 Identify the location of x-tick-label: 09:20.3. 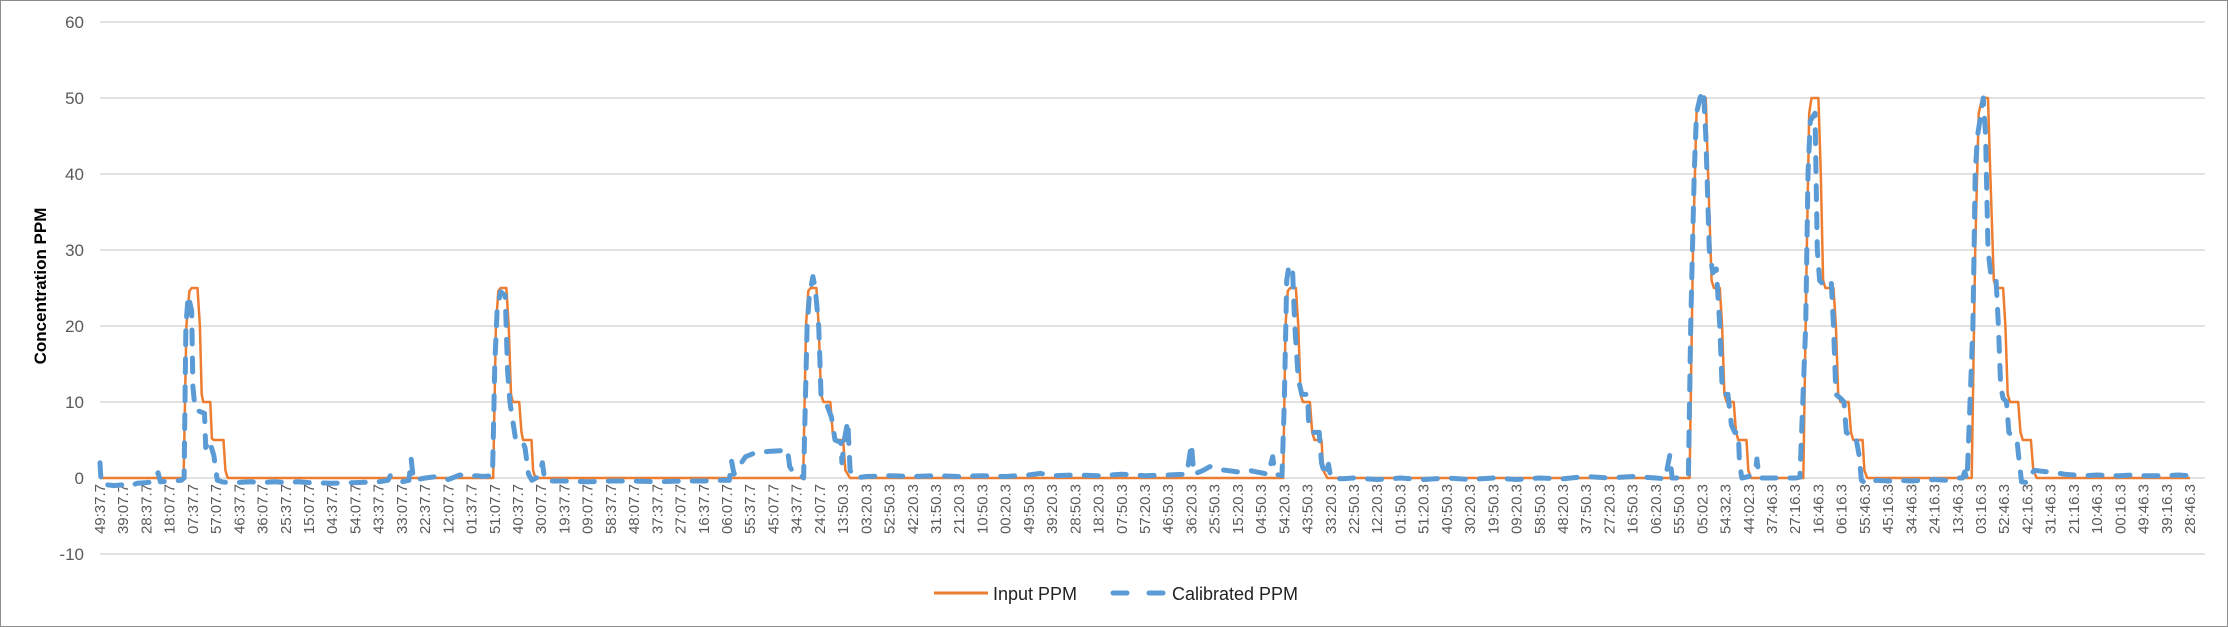
(1517, 509).